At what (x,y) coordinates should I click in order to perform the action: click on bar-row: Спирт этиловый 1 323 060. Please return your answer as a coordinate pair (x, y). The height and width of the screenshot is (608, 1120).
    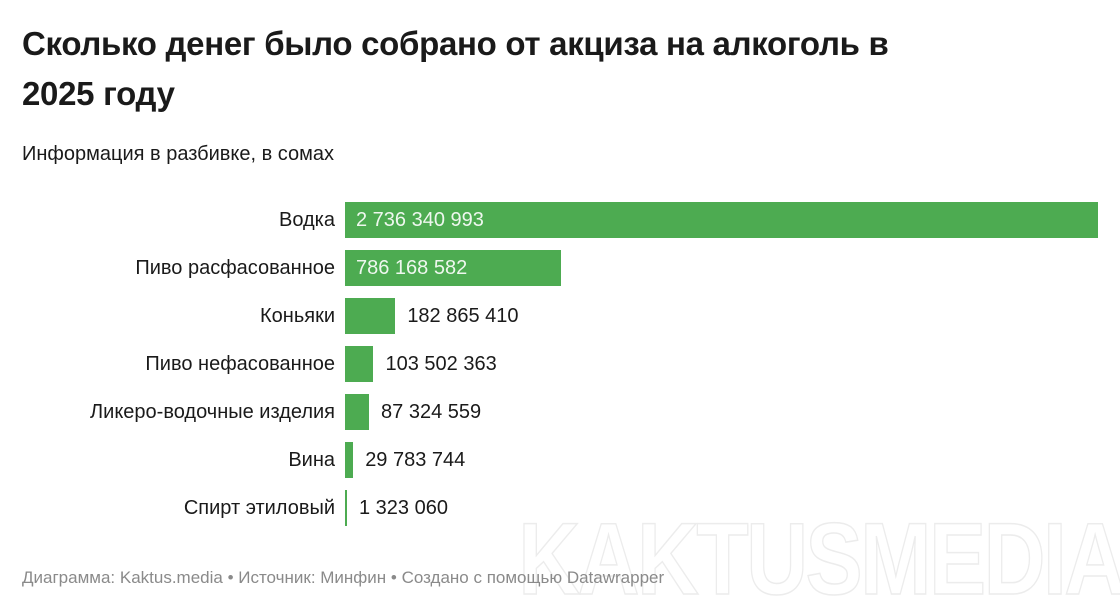
    Looking at the image, I should click on (560, 508).